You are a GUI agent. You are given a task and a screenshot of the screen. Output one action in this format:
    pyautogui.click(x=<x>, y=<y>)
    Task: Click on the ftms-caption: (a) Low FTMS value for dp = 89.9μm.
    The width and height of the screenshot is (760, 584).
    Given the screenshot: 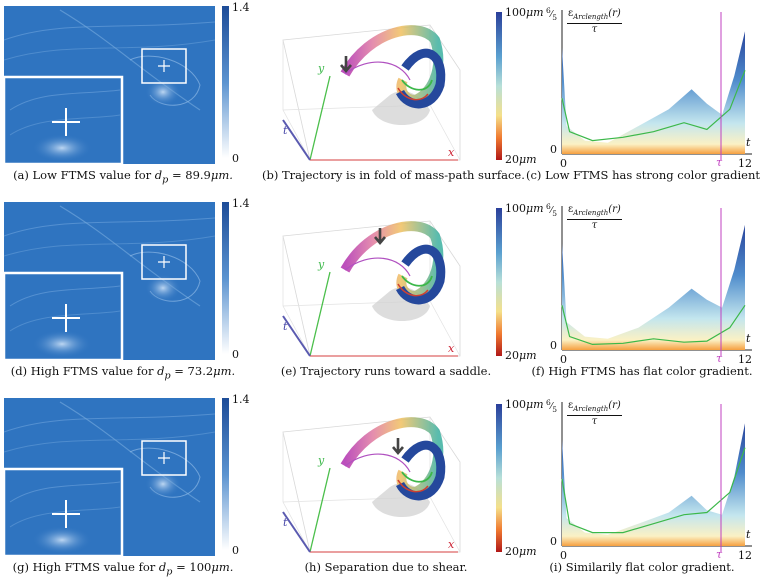 What is the action you would take?
    pyautogui.click(x=123, y=177)
    